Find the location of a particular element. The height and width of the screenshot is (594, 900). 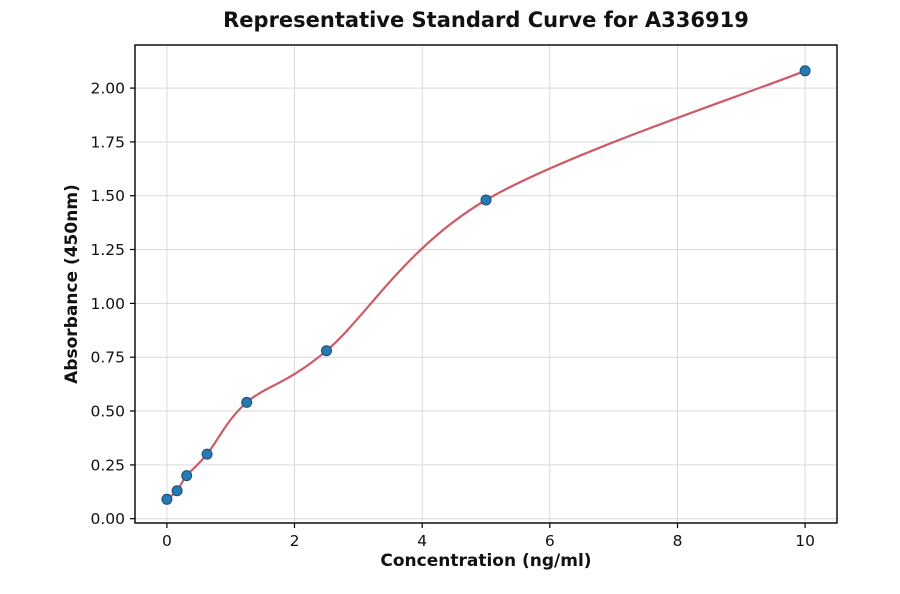

y-tick-label: 1.50 is located at coordinates (107, 196).